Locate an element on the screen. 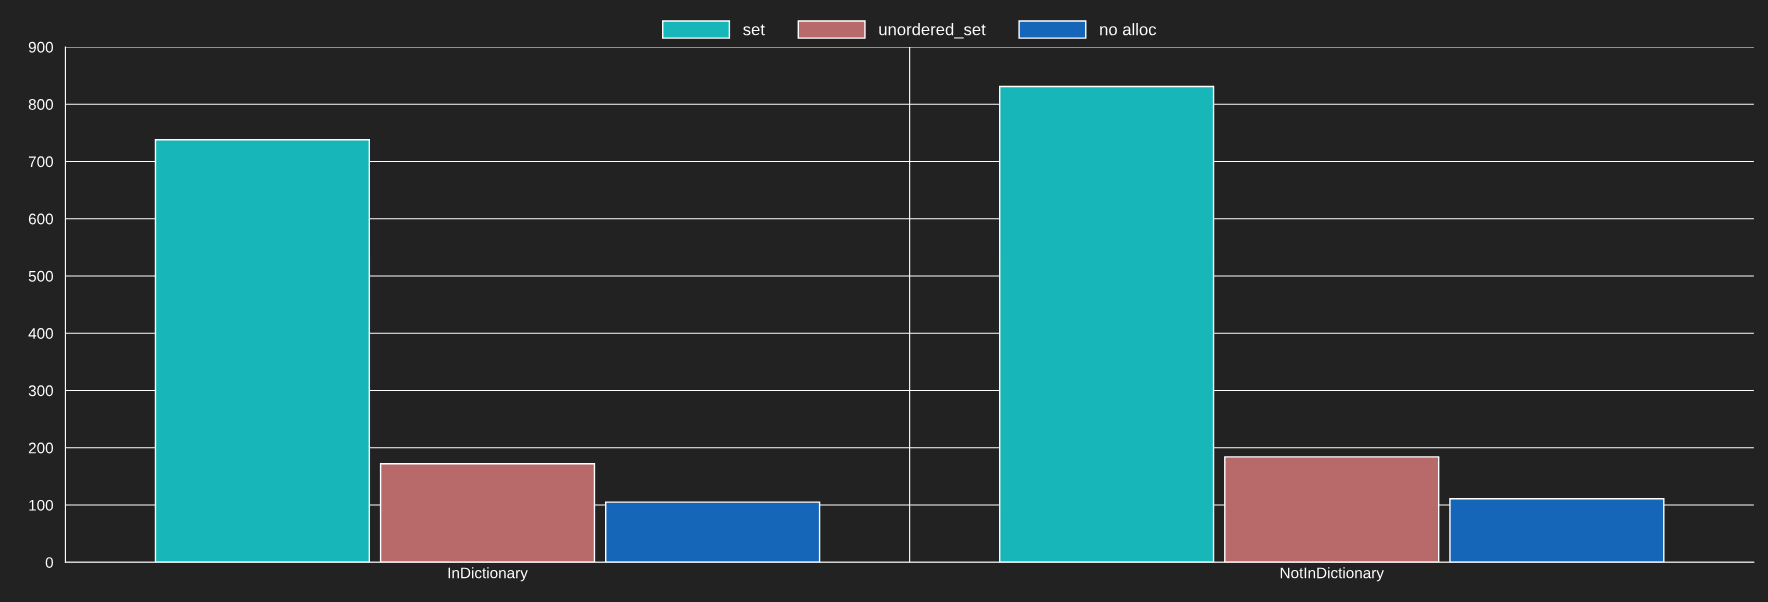  y-tick-label: 700 is located at coordinates (41, 162).